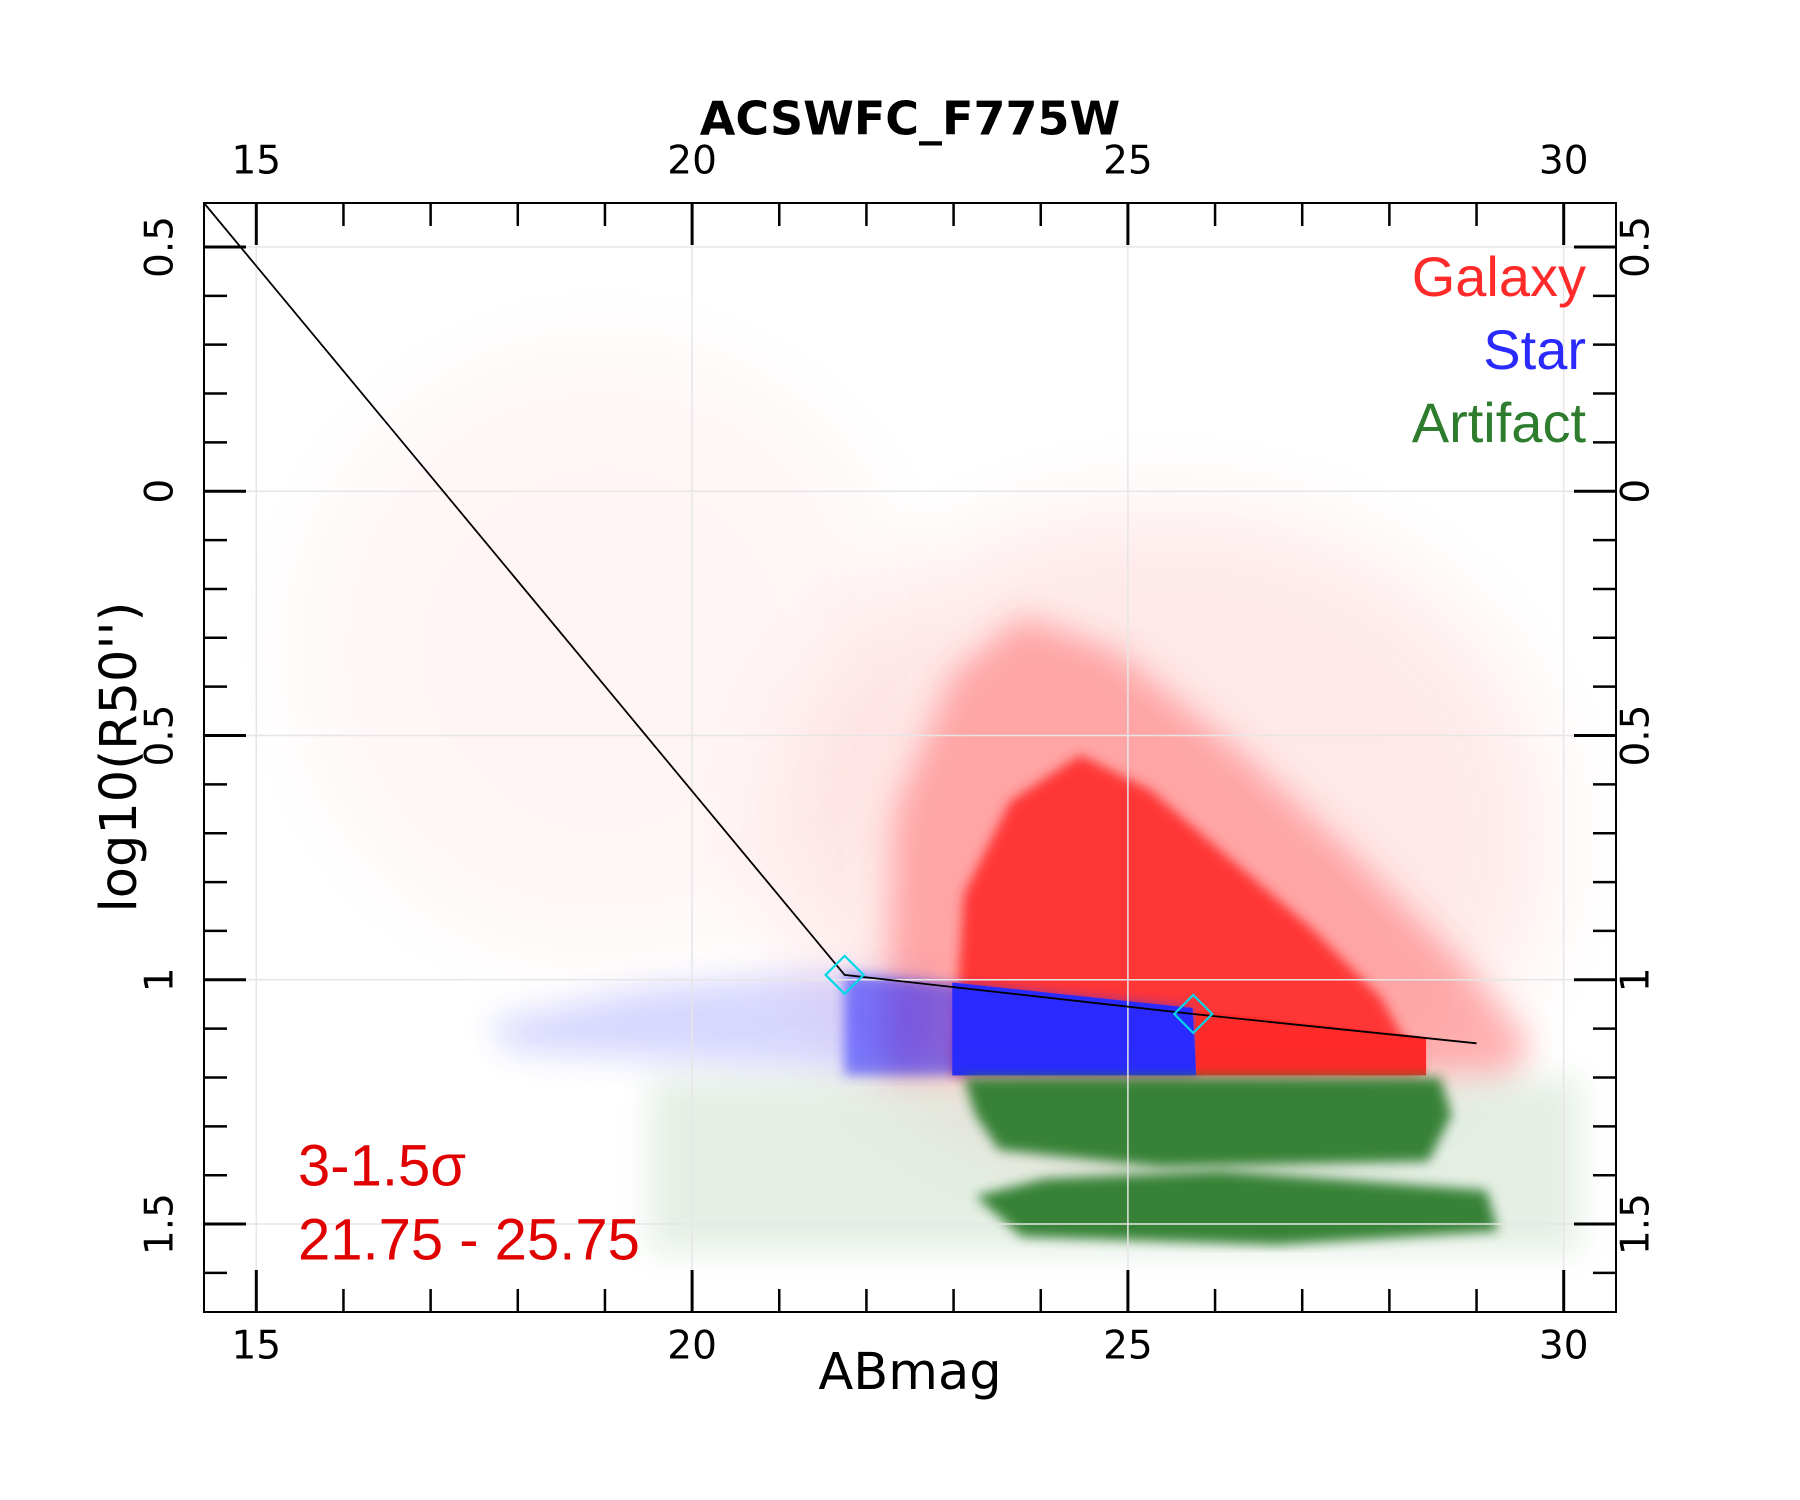  What do you see at coordinates (1636, 491) in the screenshot?
I see `y-tick-label-right: 0` at bounding box center [1636, 491].